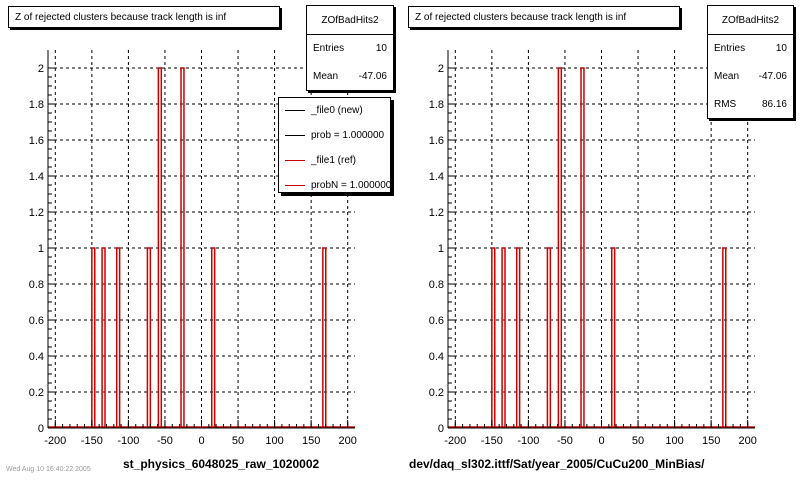 Image resolution: width=800 pixels, height=480 pixels. I want to click on right-stats-row-entries: Entries 10, so click(750, 48).